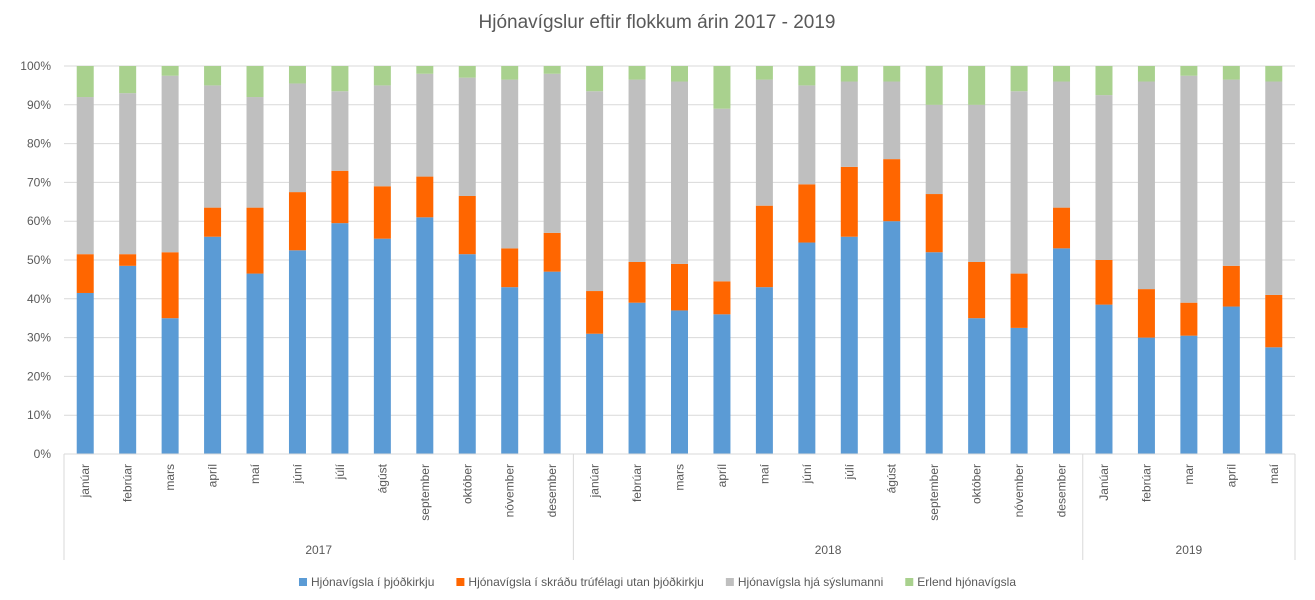  I want to click on legend-item: Erlend hjónavígsla, so click(960, 582).